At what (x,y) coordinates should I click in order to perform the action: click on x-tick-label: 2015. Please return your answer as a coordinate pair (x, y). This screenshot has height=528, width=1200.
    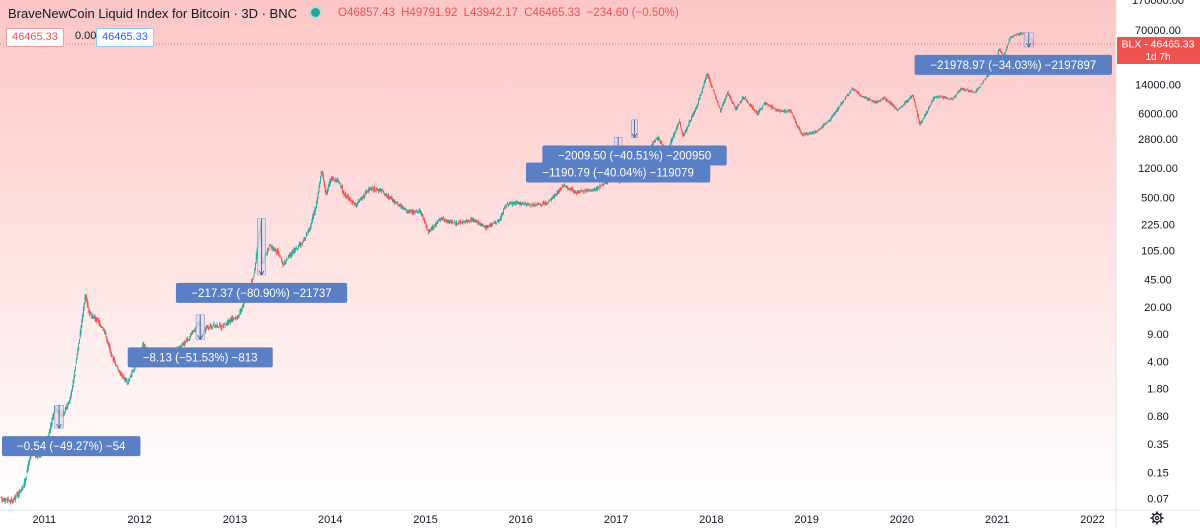
    Looking at the image, I should click on (425, 520).